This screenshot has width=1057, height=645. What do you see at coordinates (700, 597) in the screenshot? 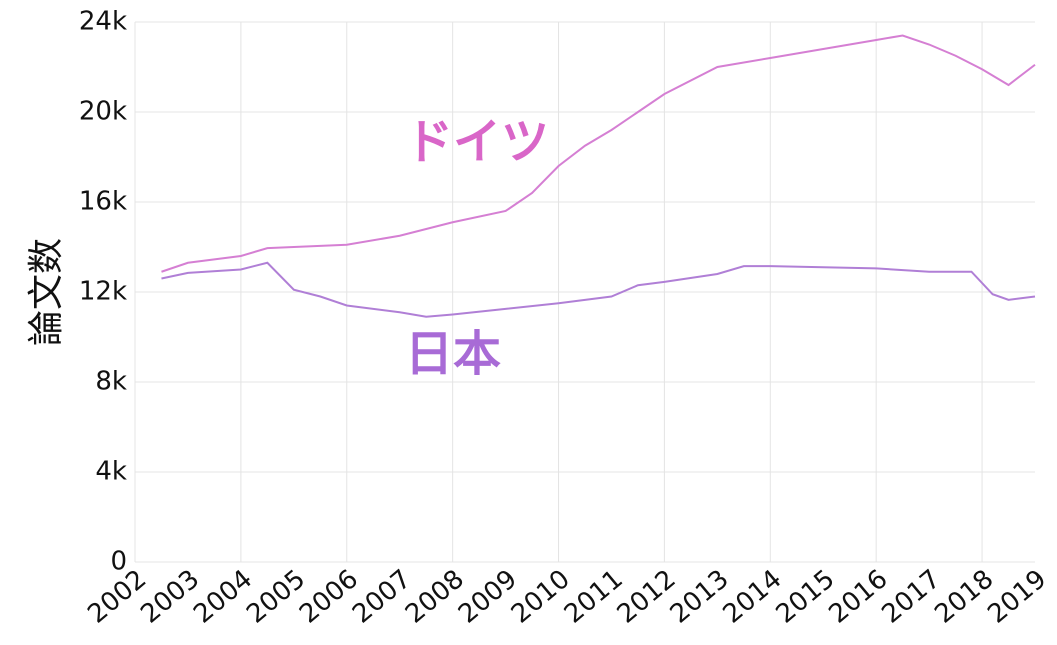
I see `x-tick-label: 2013` at bounding box center [700, 597].